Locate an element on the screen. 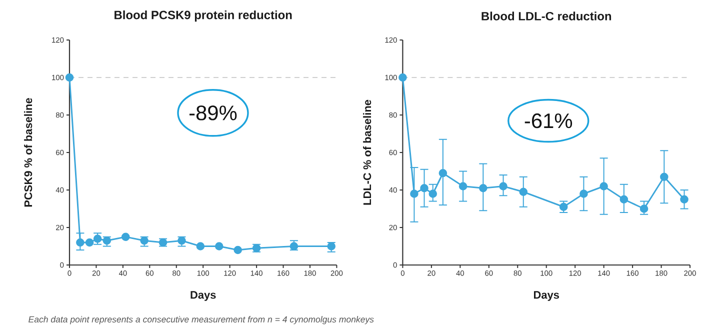 This screenshot has width=719, height=329. annotation: -89% is located at coordinates (213, 112).